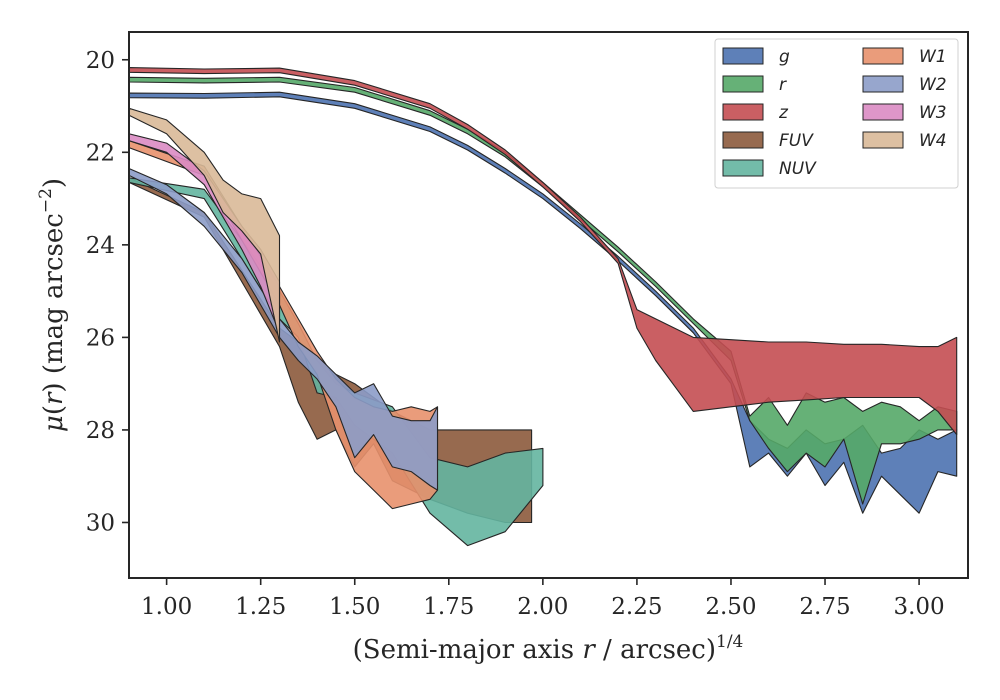 The height and width of the screenshot is (700, 1000). I want to click on x-tick-label: 2.50, so click(730, 607).